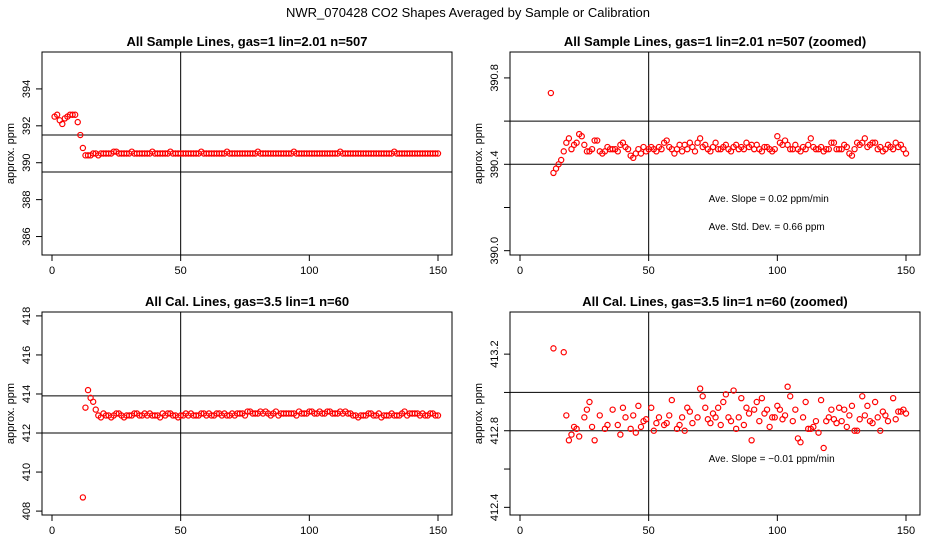  I want to click on y-axis-label: approx. ppm, so click(11, 413).